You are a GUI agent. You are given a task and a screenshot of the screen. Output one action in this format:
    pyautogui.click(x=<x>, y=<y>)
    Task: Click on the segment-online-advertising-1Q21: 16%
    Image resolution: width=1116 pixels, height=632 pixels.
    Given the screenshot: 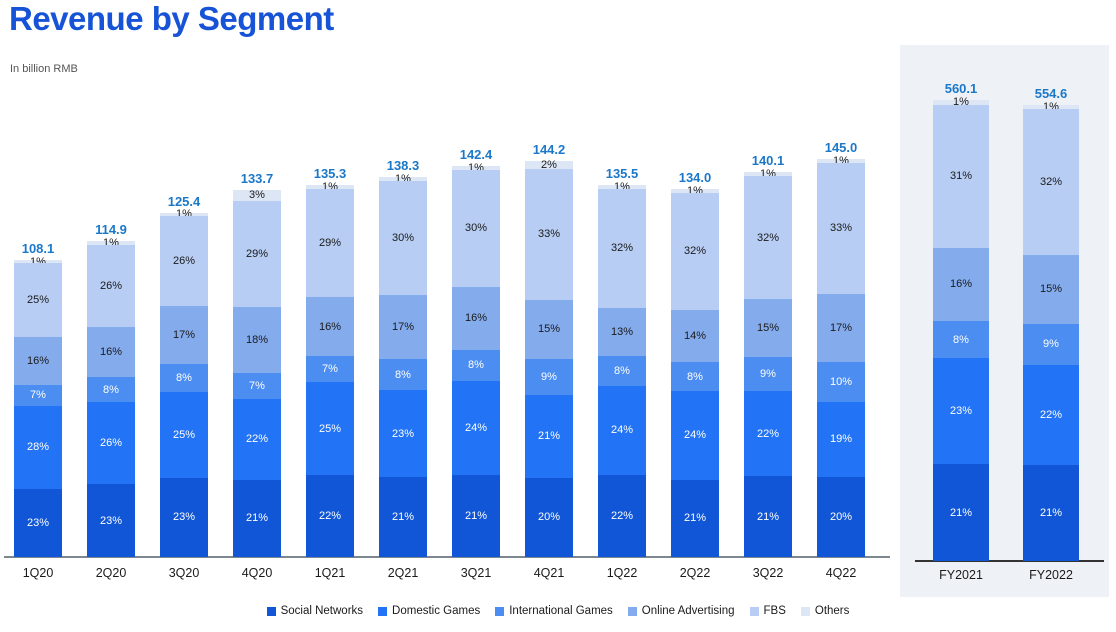 What is the action you would take?
    pyautogui.click(x=330, y=326)
    